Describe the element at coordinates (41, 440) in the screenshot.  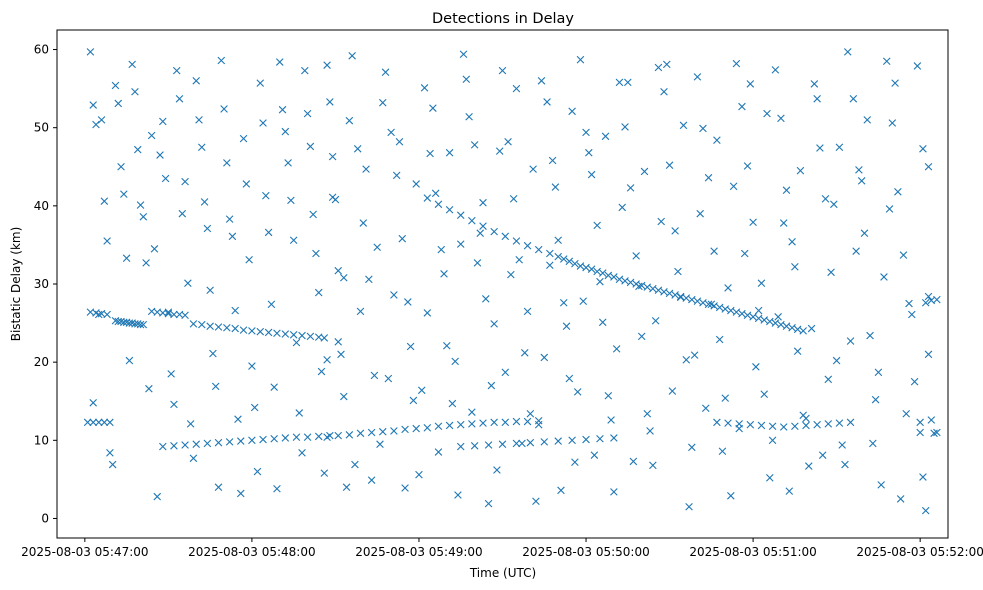
I see `y-tick-label: 10` at that location.